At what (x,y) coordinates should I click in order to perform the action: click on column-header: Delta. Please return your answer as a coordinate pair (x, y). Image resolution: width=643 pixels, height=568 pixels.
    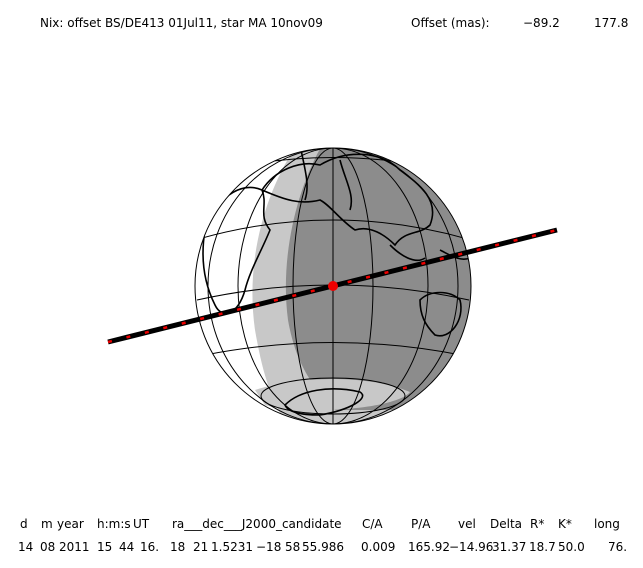
    Looking at the image, I should click on (506, 524).